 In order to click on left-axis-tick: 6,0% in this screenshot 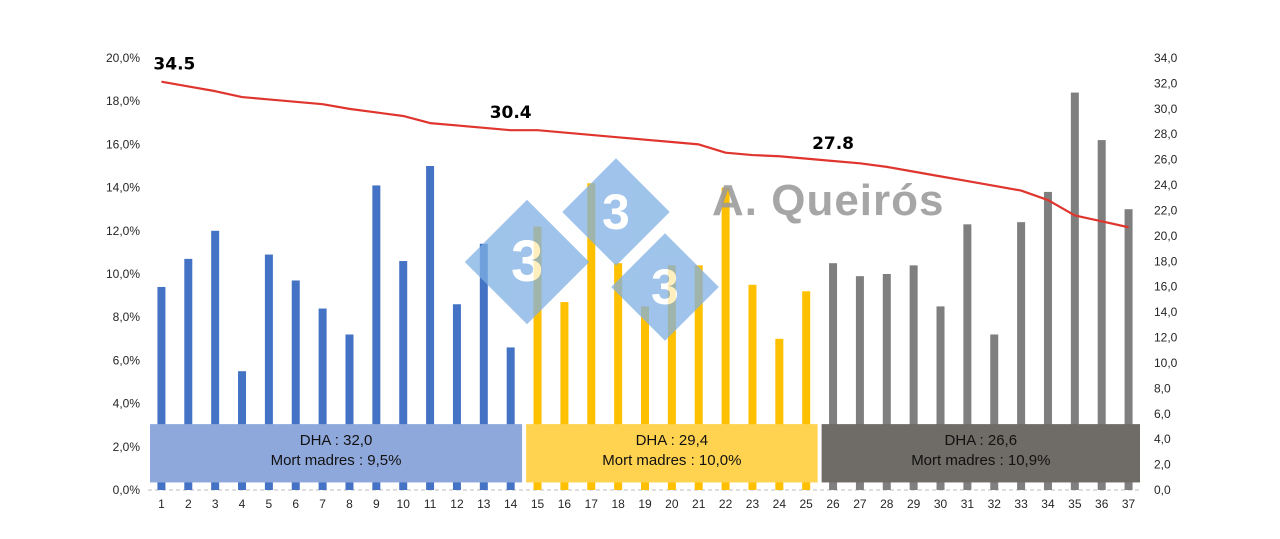, I will do `click(127, 360)`.